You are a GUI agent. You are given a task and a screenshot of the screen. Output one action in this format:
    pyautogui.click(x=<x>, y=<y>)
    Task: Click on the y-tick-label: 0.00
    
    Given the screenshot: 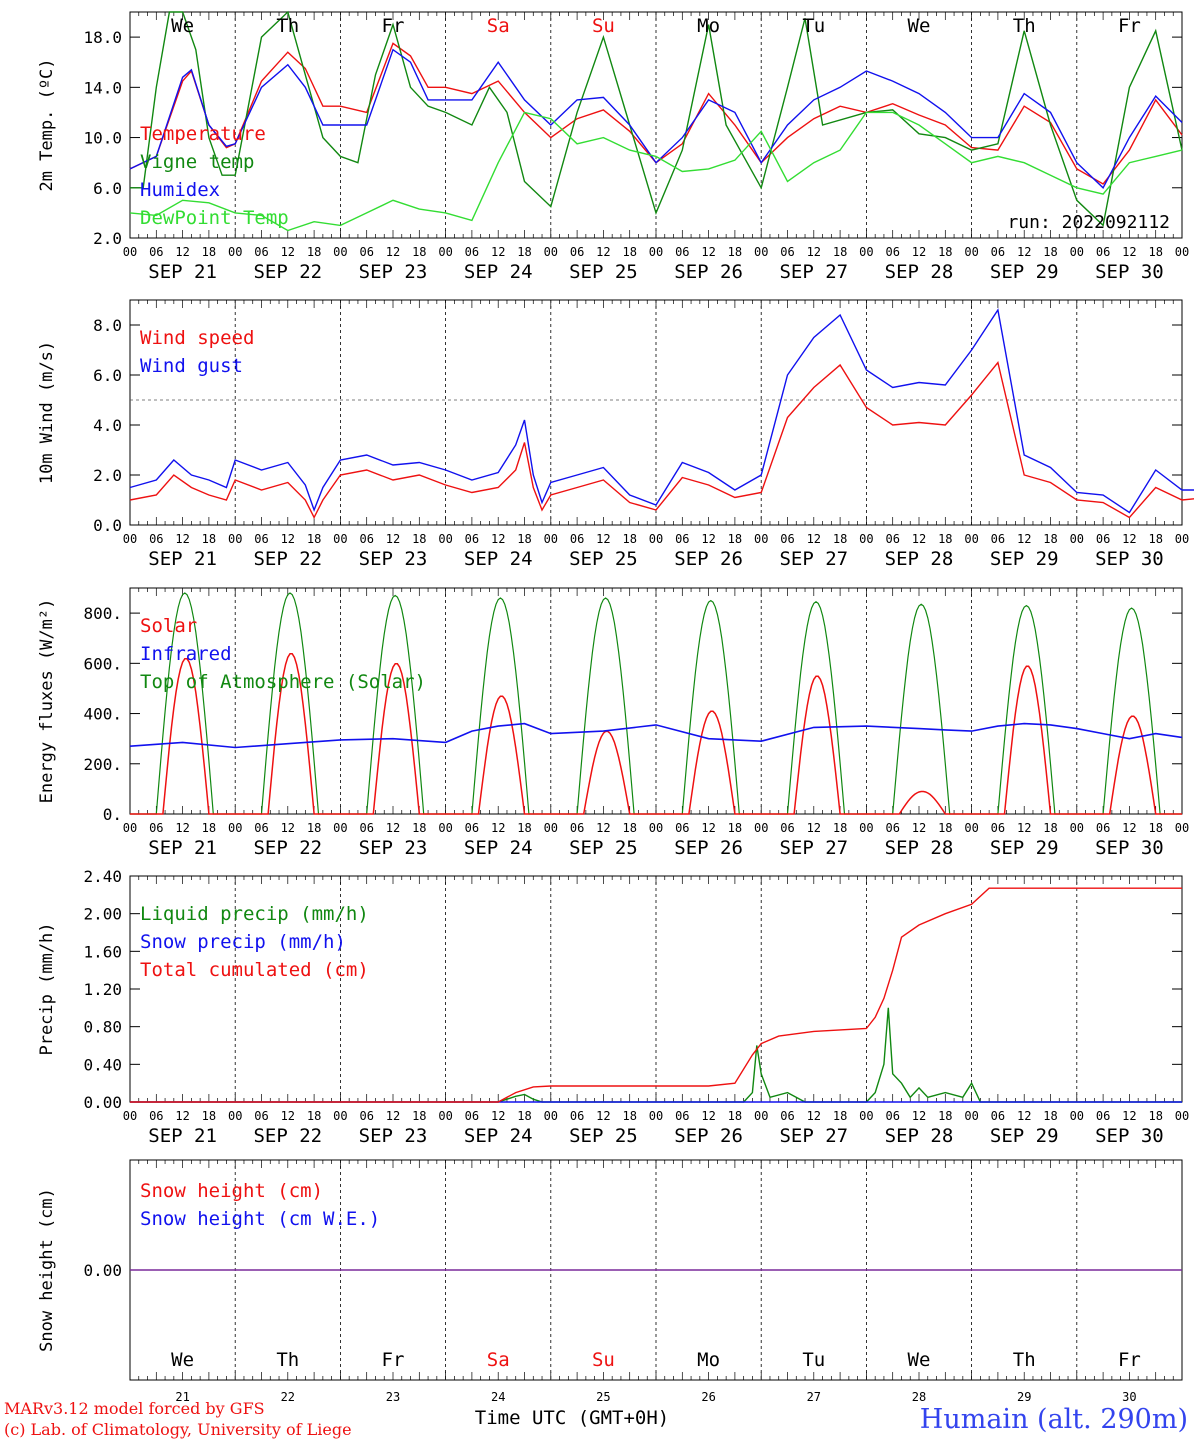 What is the action you would take?
    pyautogui.click(x=102, y=1102)
    